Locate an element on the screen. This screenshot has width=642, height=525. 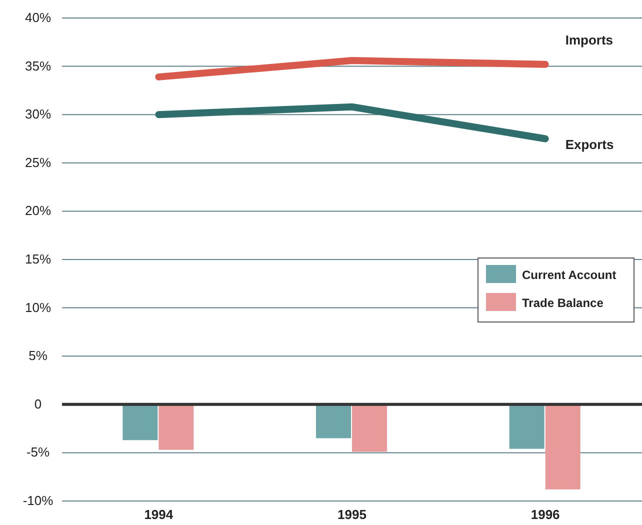
y-tick-label: 25% is located at coordinates (38, 162).